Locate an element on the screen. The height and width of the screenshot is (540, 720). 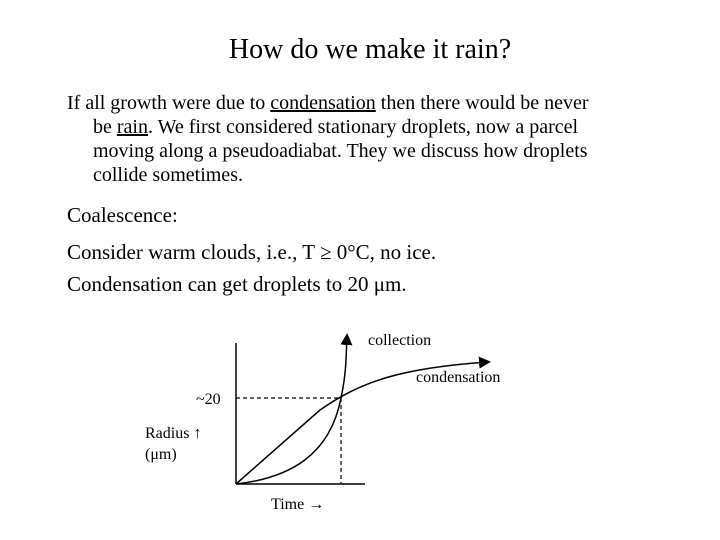
collection-curve is located at coordinates (294, 409).